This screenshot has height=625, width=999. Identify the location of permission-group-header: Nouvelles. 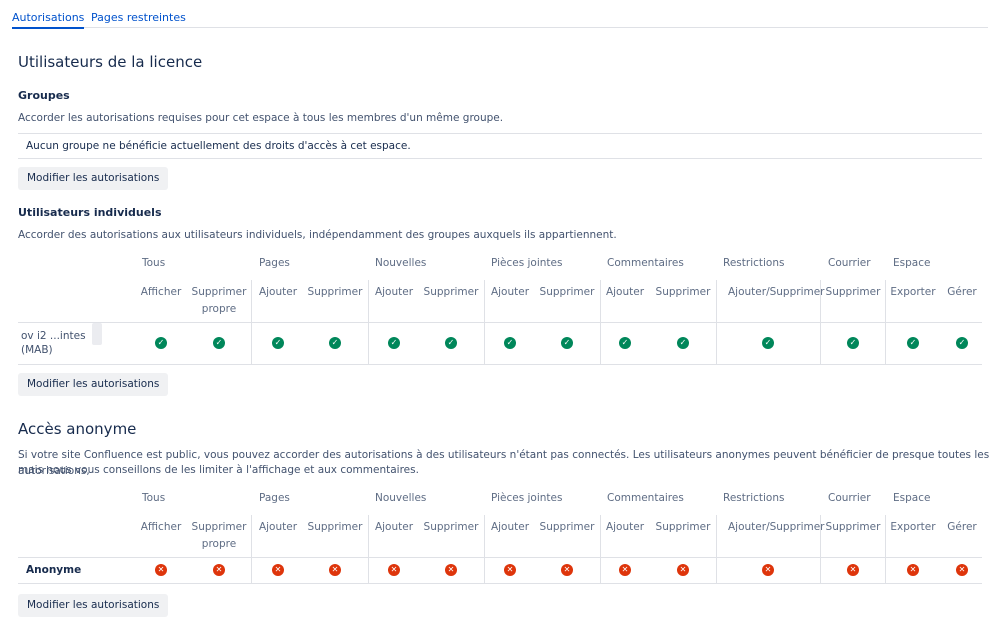
(401, 263).